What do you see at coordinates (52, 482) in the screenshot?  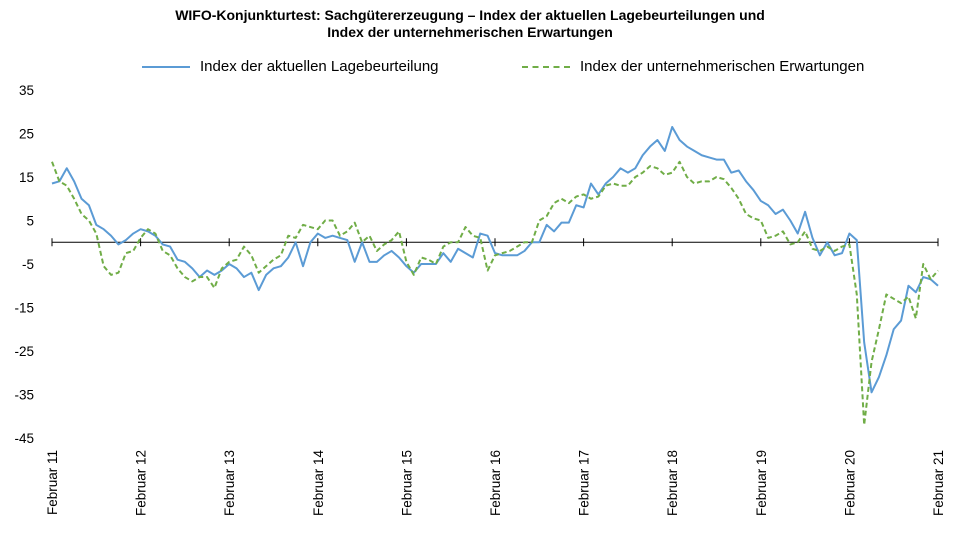 I see `x-tick-label-0: Februar 11` at bounding box center [52, 482].